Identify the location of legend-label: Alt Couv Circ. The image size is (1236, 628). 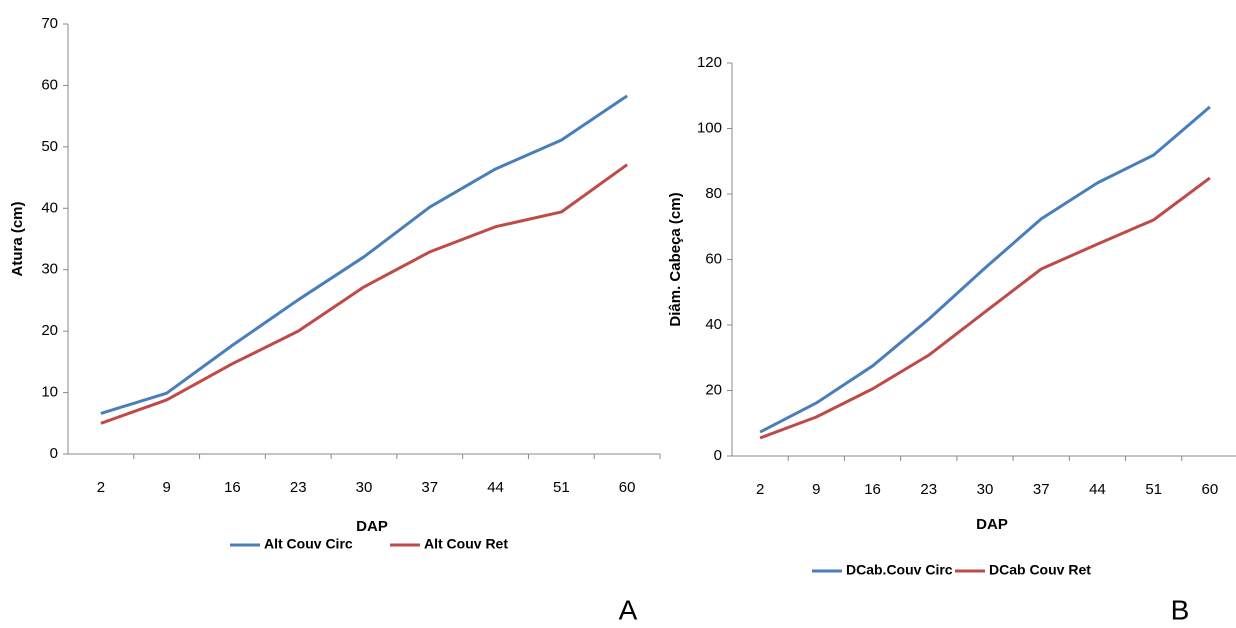
(308, 544).